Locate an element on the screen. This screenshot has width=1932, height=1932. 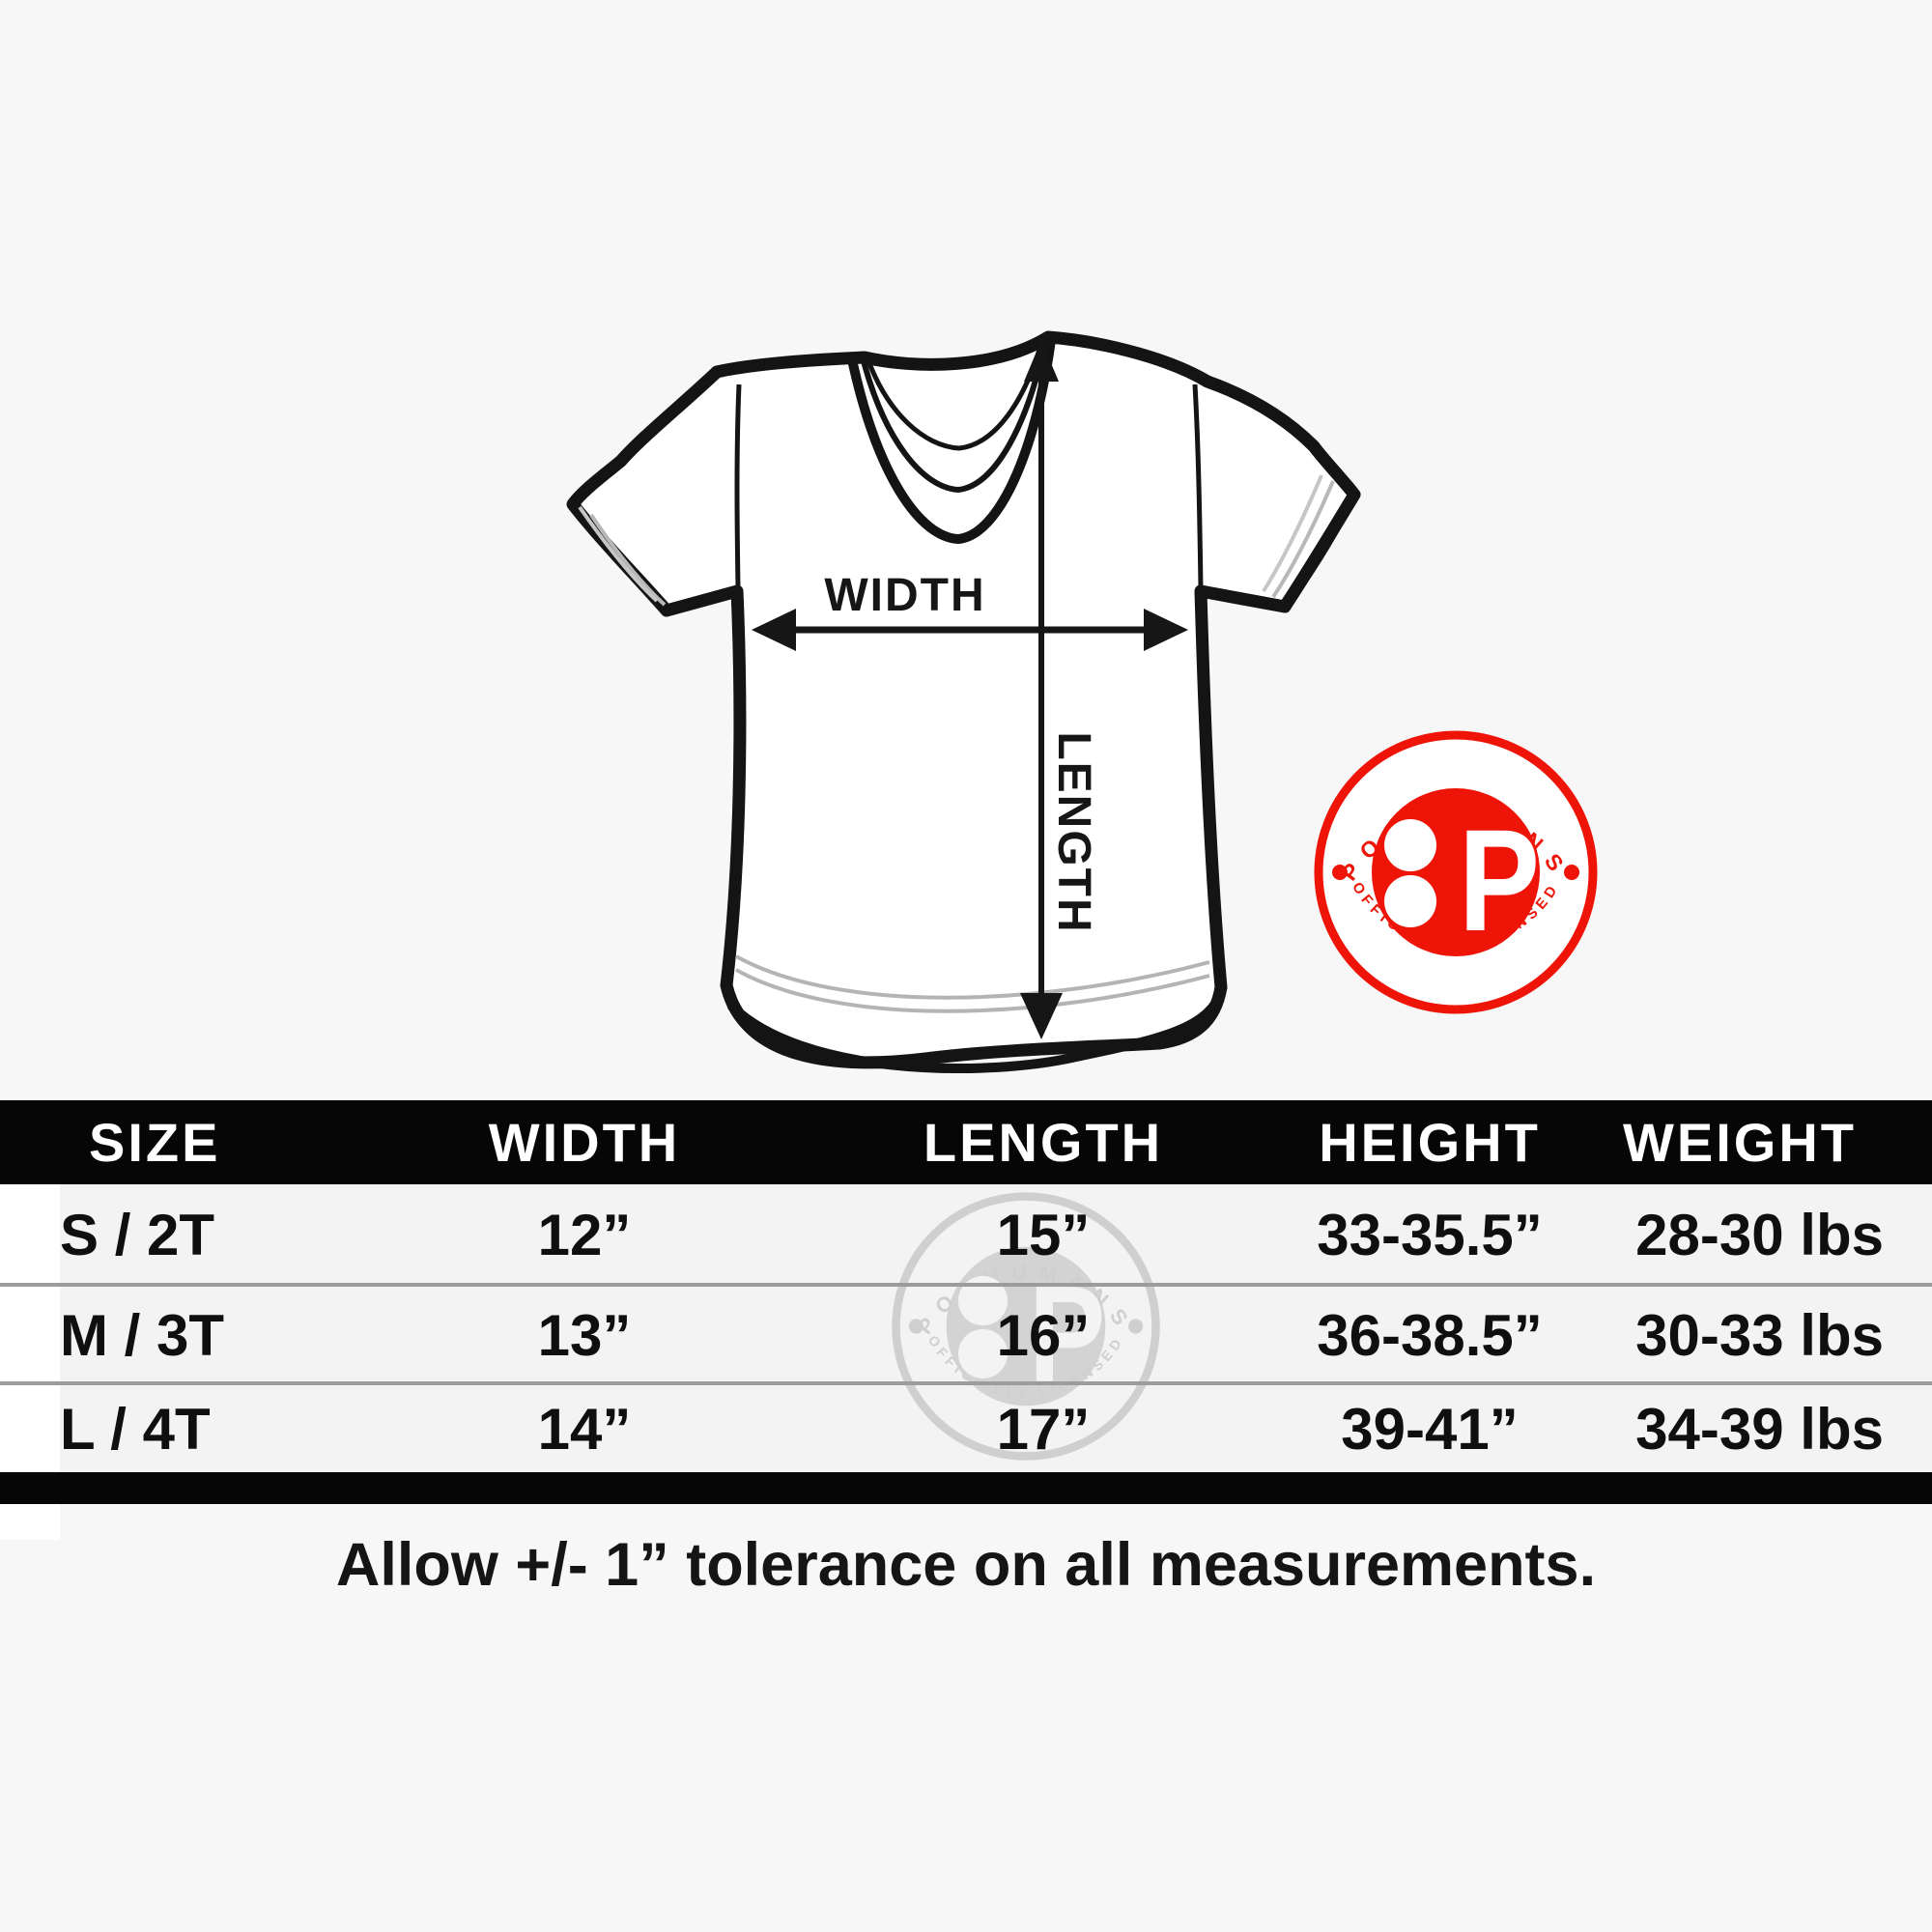
collar-band-bottom is located at coordinates (951, 440).